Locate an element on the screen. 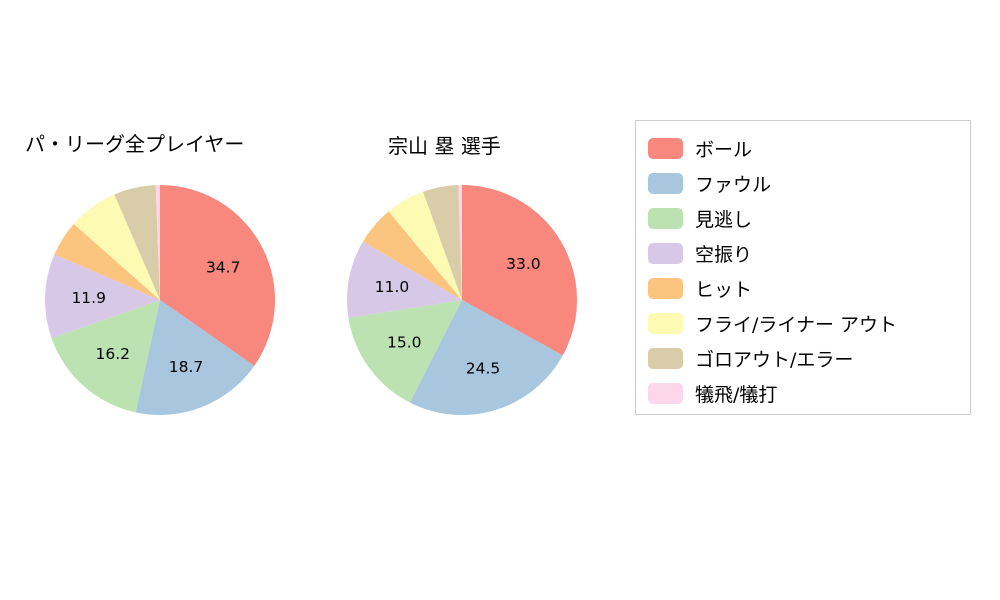 The height and width of the screenshot is (600, 1000). legend-item: ボール is located at coordinates (804, 148).